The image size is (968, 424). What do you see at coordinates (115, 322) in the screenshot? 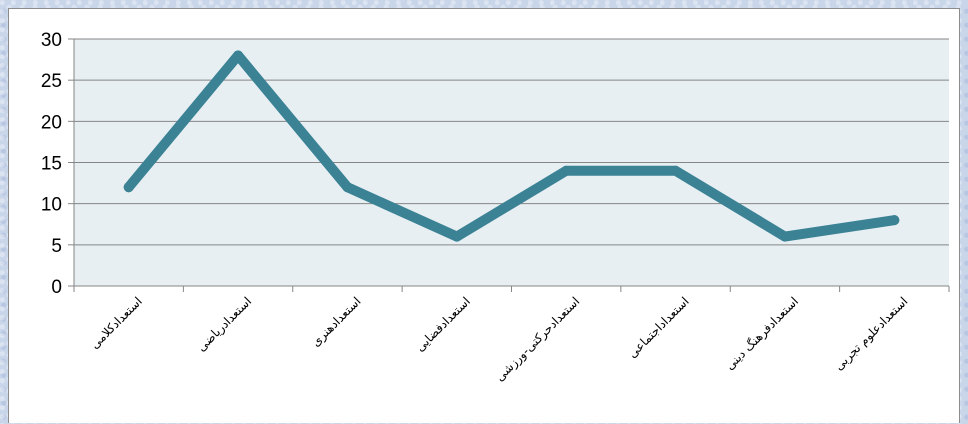
I see `x-tick-label: استعدادکلامی` at bounding box center [115, 322].